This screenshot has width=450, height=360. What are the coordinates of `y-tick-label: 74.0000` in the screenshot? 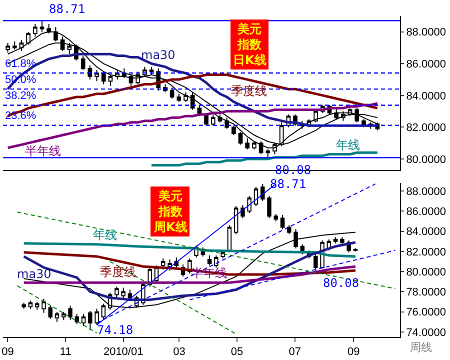 It's located at (426, 332).